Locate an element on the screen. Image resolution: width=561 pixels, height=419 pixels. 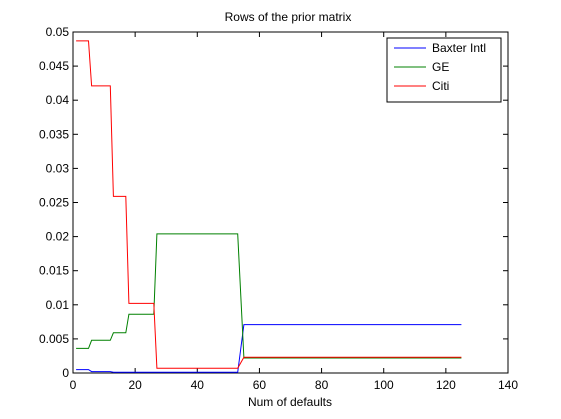
series-line-baxter-intl is located at coordinates (269, 348).